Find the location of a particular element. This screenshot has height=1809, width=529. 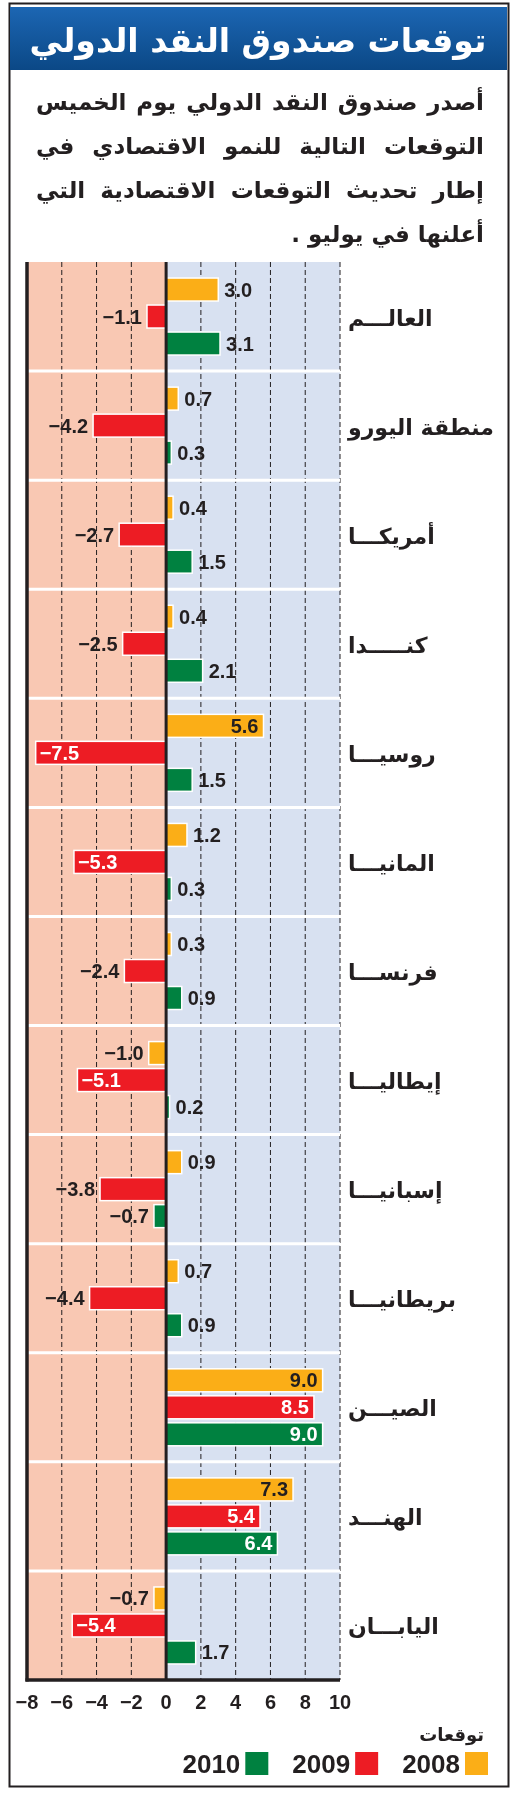

subtitle: أصدر صندوق النقد الدولي يوم الخميس التوقعات التالية للنمو الاقتصادي في إطار تحديث التوقعات الاقتصادية التي أعلنها في يوليو . is located at coordinates (260, 168).